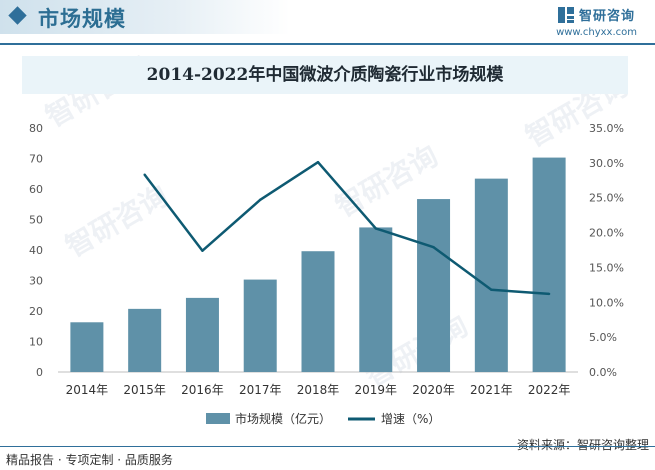 The height and width of the screenshot is (470, 655). Describe the element at coordinates (202, 390) in the screenshot. I see `x-tick-label: 2016年` at that location.